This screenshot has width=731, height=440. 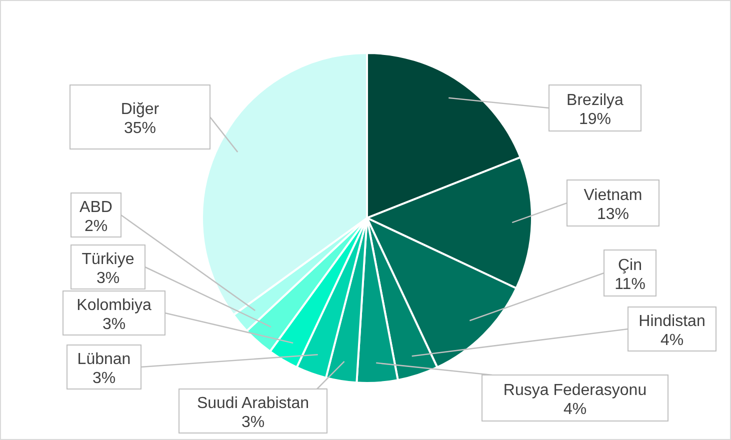 I want to click on slice-label: ABD, so click(x=96, y=207).